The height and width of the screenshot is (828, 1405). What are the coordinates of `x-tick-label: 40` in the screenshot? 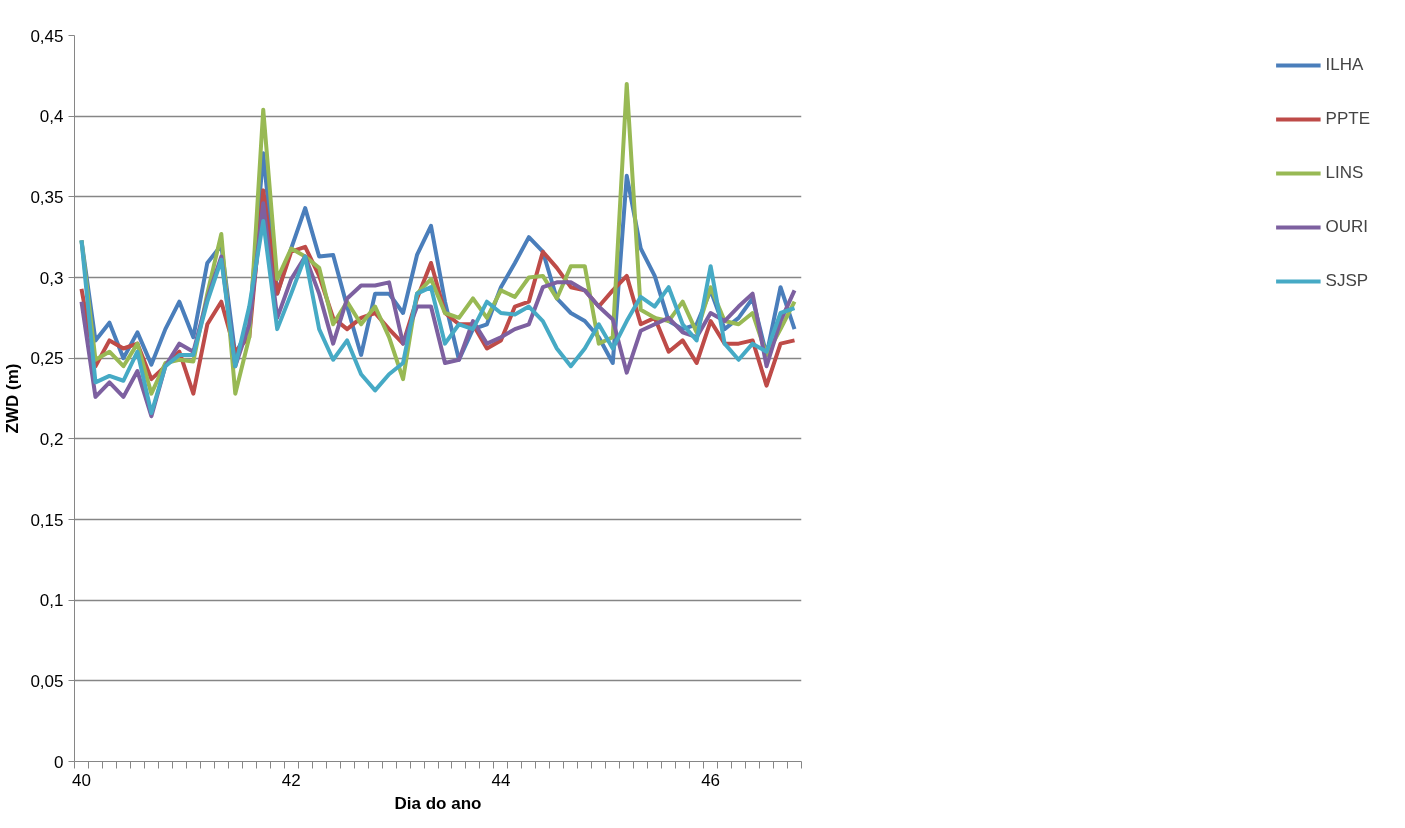 It's located at (81, 780).